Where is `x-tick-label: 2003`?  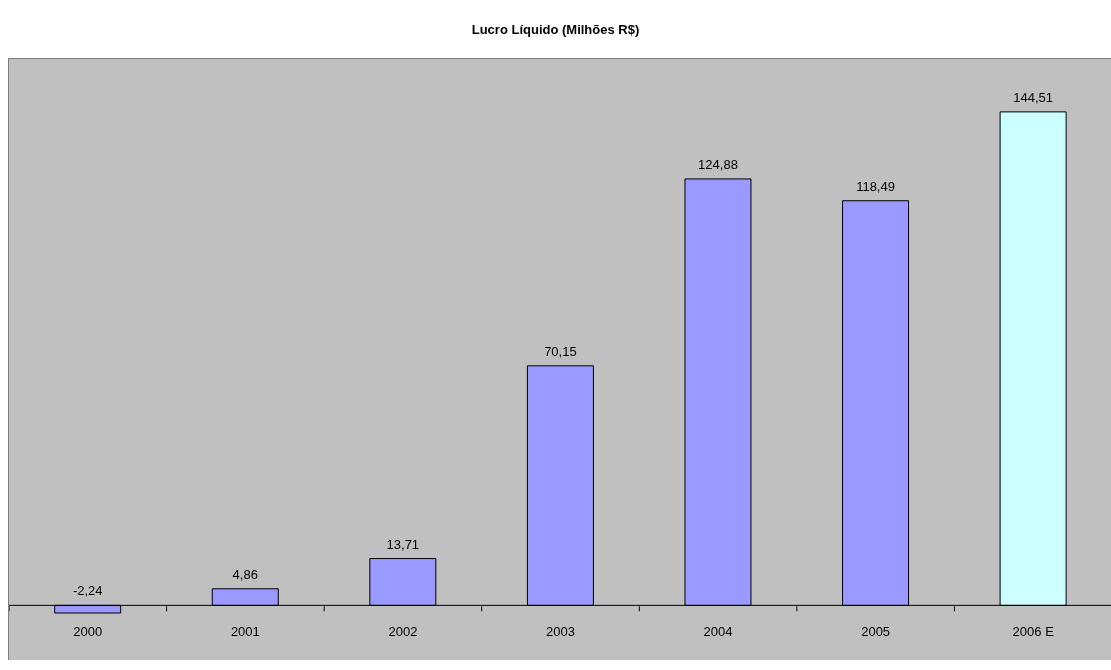 x-tick-label: 2003 is located at coordinates (560, 632).